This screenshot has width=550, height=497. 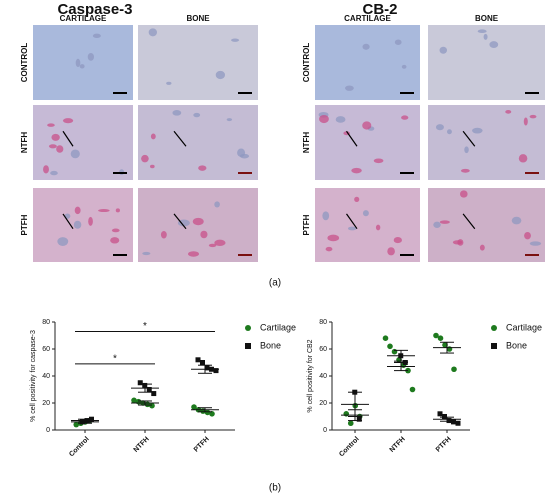 What do you see at coordinates (115, 358) in the screenshot?
I see `significance-label: *` at bounding box center [115, 358].